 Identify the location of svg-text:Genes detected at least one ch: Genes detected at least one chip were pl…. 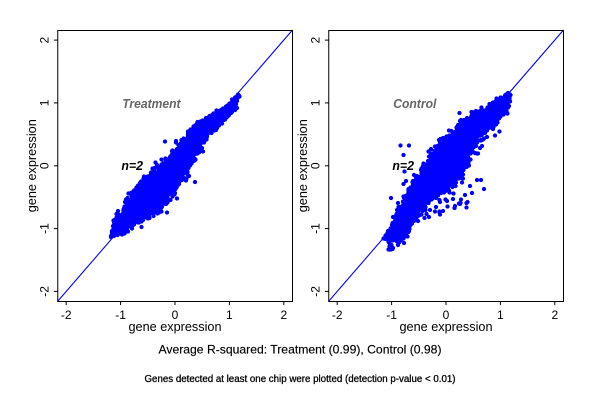
(300, 379).